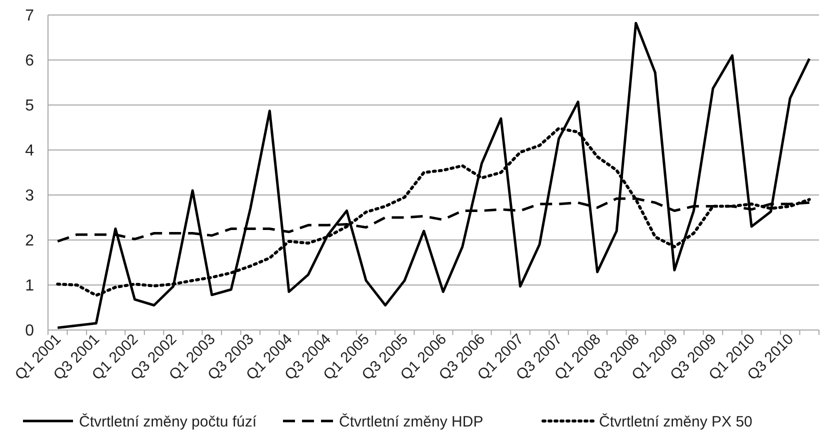  I want to click on legend-label: Čtvrtletní změny PX 50, so click(675, 421).